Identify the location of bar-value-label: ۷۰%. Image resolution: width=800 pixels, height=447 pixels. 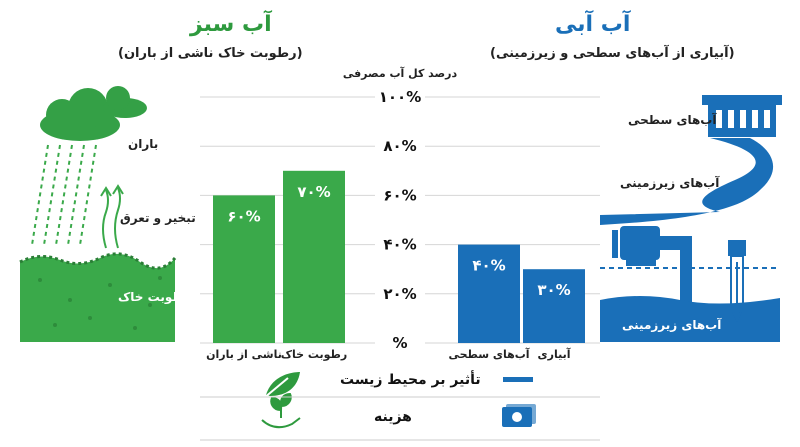
(313, 192).